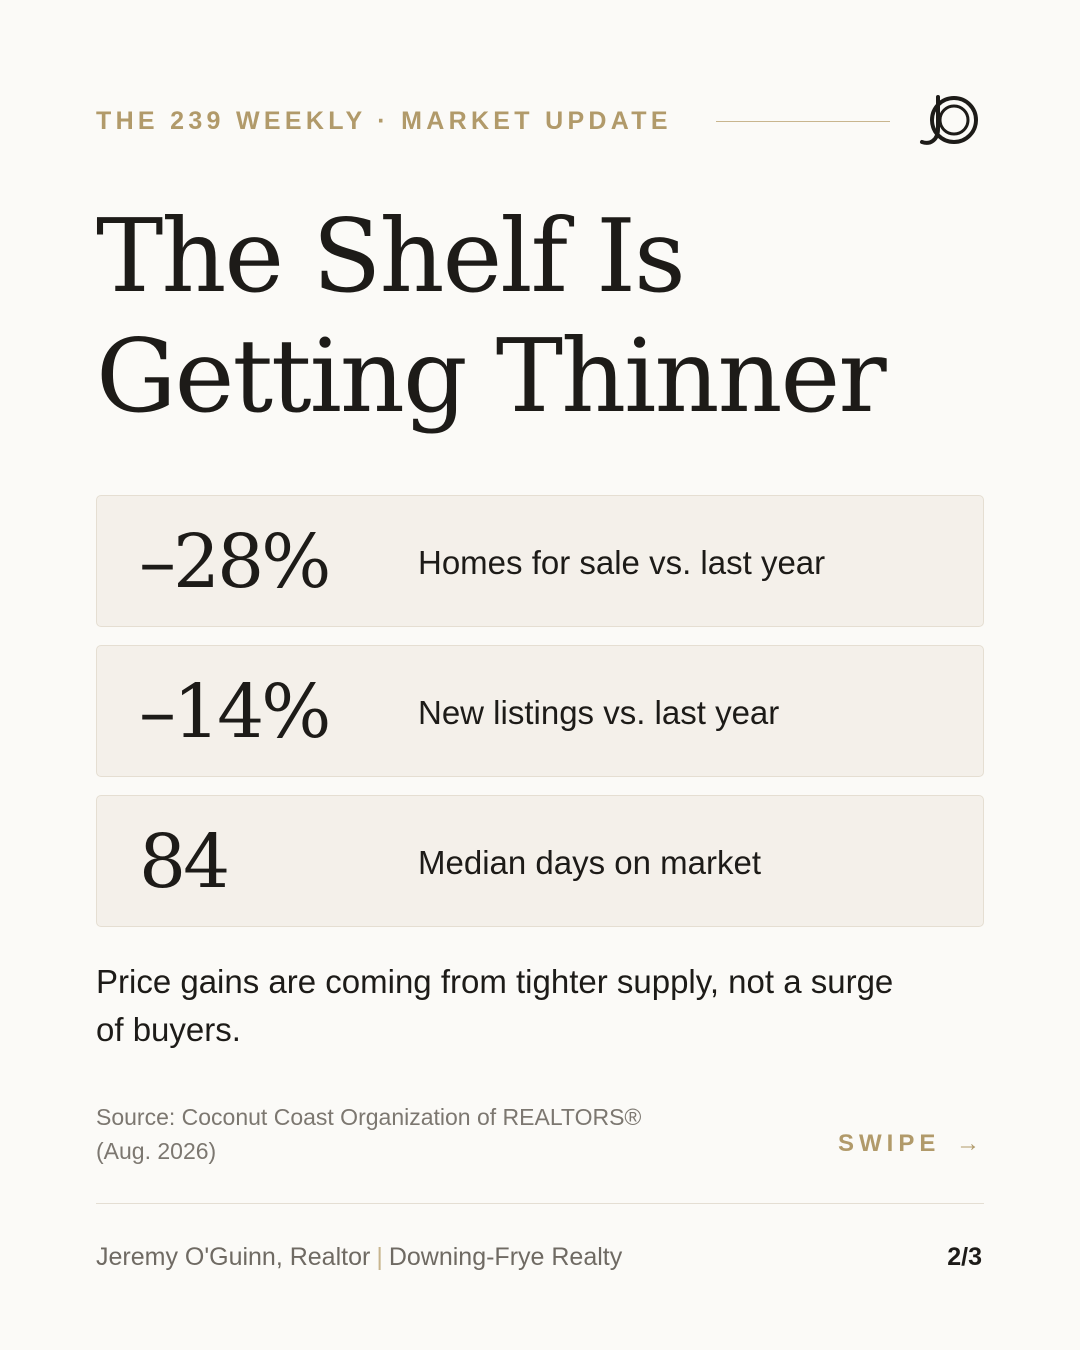 The image size is (1080, 1350). I want to click on swipe-label: SWIPE, so click(889, 1143).